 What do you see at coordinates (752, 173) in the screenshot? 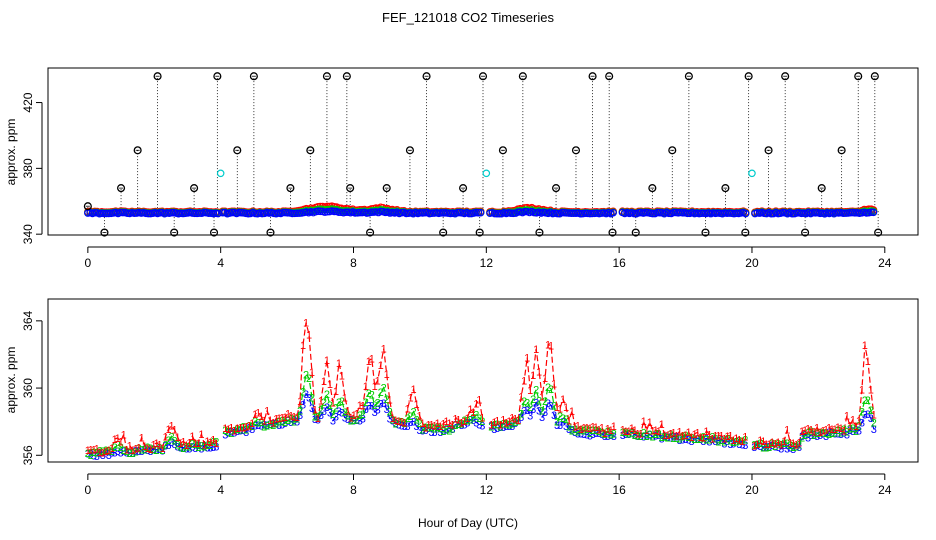
I see `top-point-cyan` at bounding box center [752, 173].